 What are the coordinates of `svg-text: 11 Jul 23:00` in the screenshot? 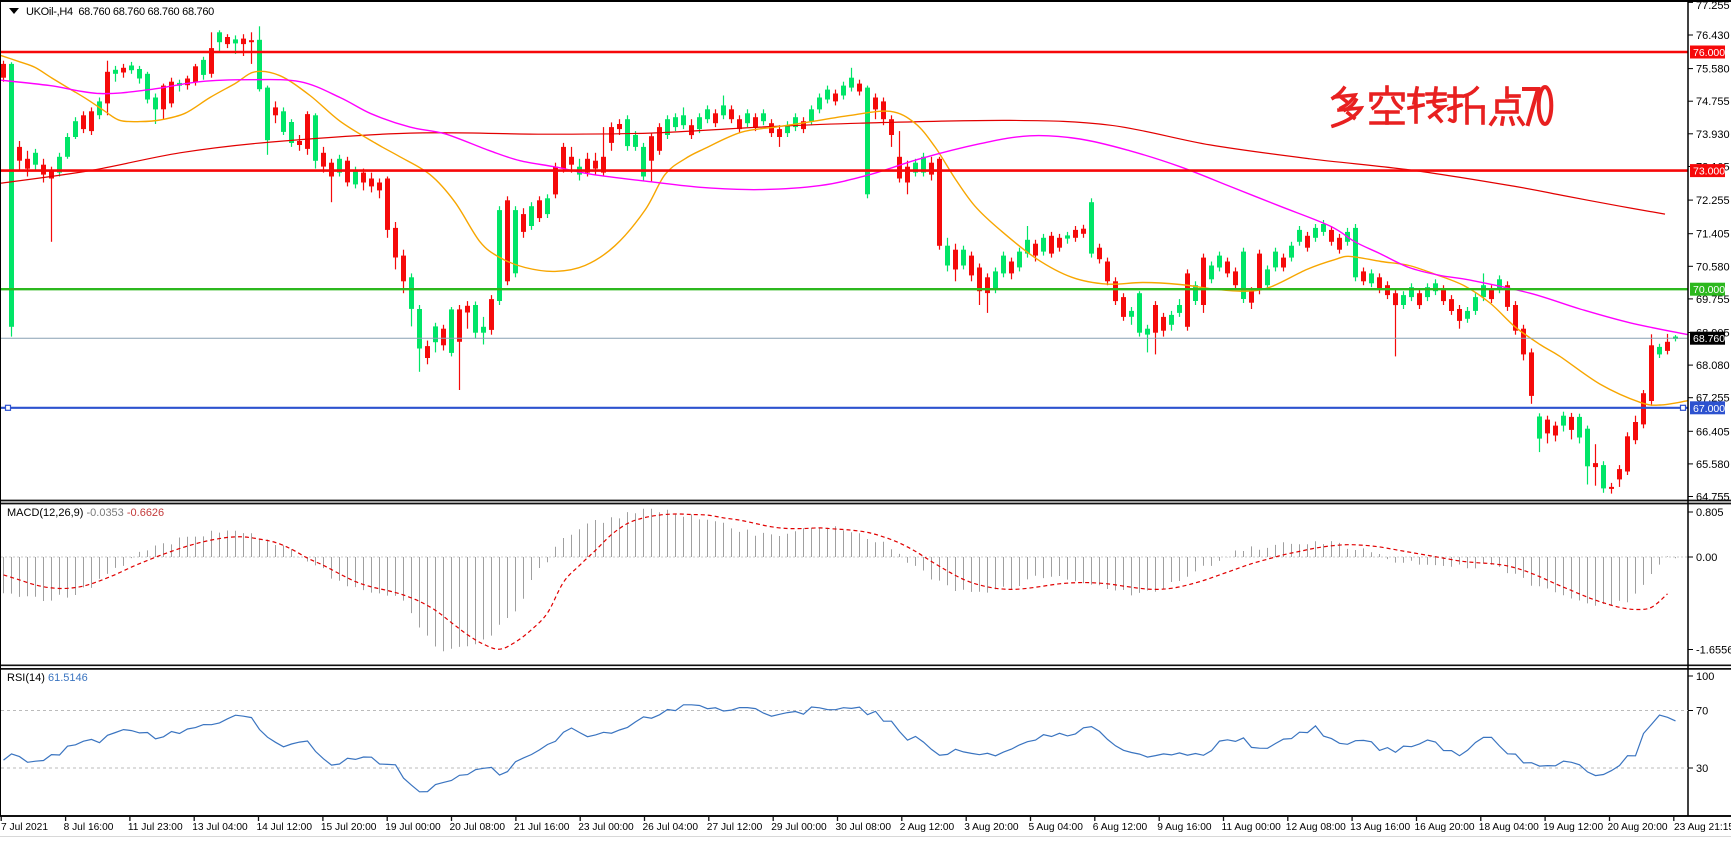 It's located at (155, 827).